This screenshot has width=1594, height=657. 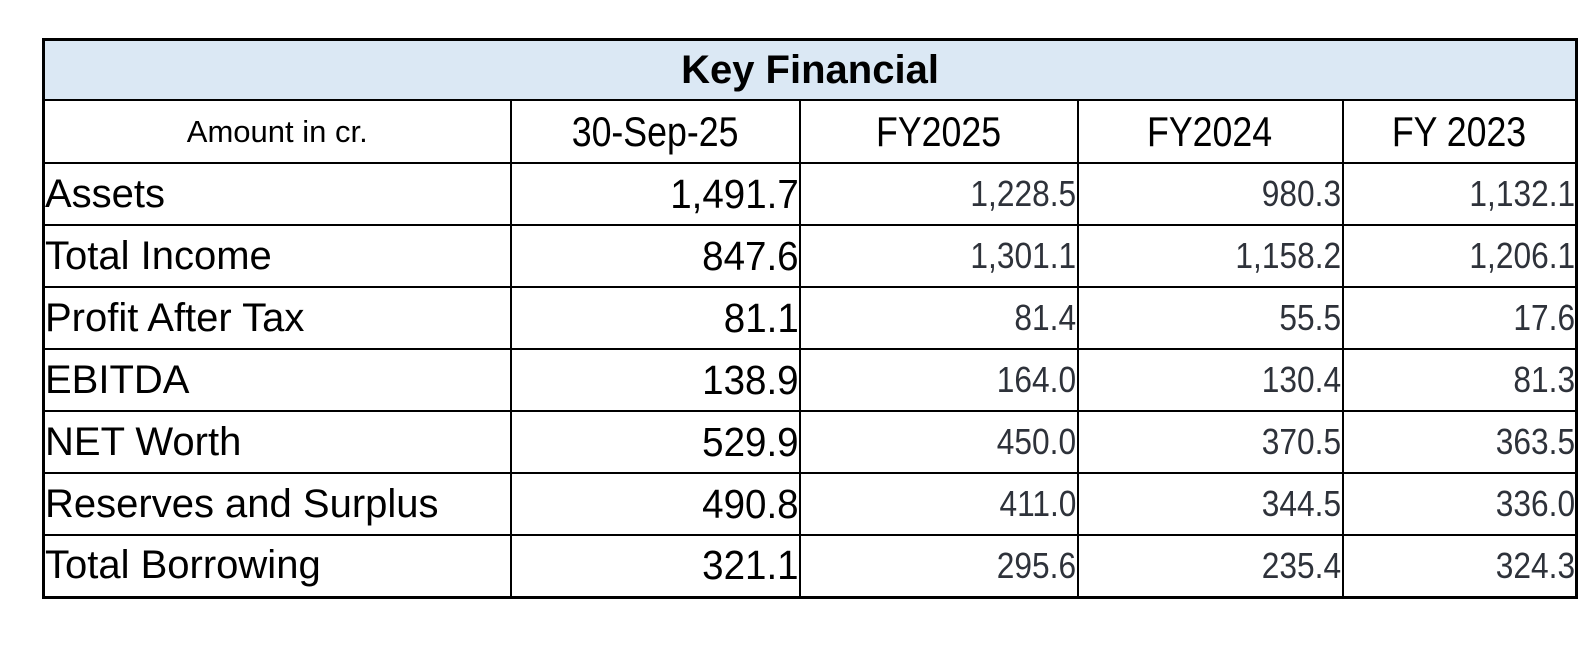 I want to click on cell-value: 1,158.2, so click(x=1210, y=256).